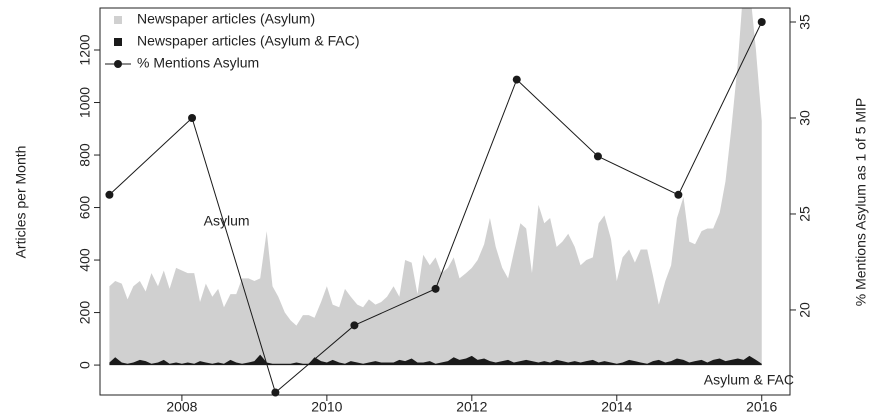 The height and width of the screenshot is (417, 874). What do you see at coordinates (118, 64) in the screenshot?
I see `legend-point` at bounding box center [118, 64].